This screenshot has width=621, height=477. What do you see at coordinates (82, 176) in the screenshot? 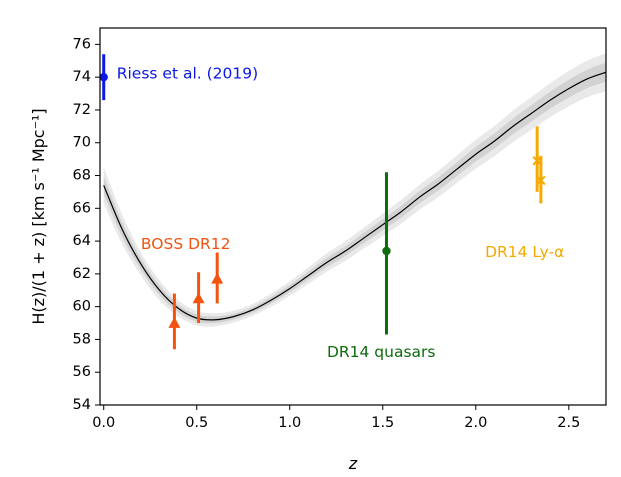
I see `y-tick-label: 68` at bounding box center [82, 176].